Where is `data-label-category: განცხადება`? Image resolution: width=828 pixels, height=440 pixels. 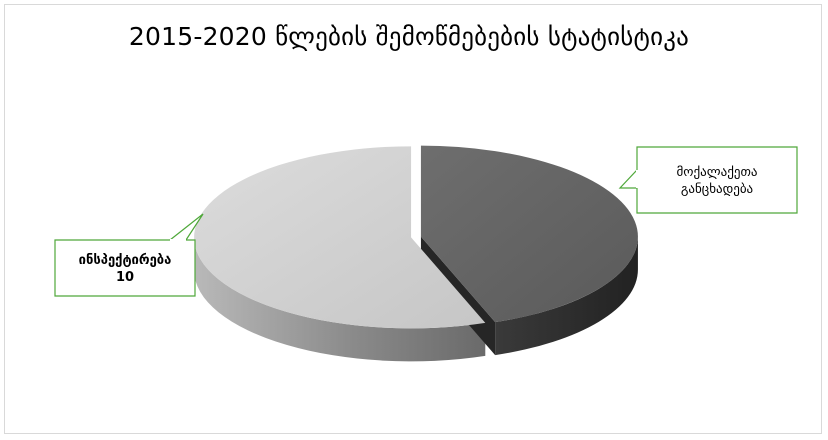
data-label-category: განცხადება is located at coordinates (717, 189).